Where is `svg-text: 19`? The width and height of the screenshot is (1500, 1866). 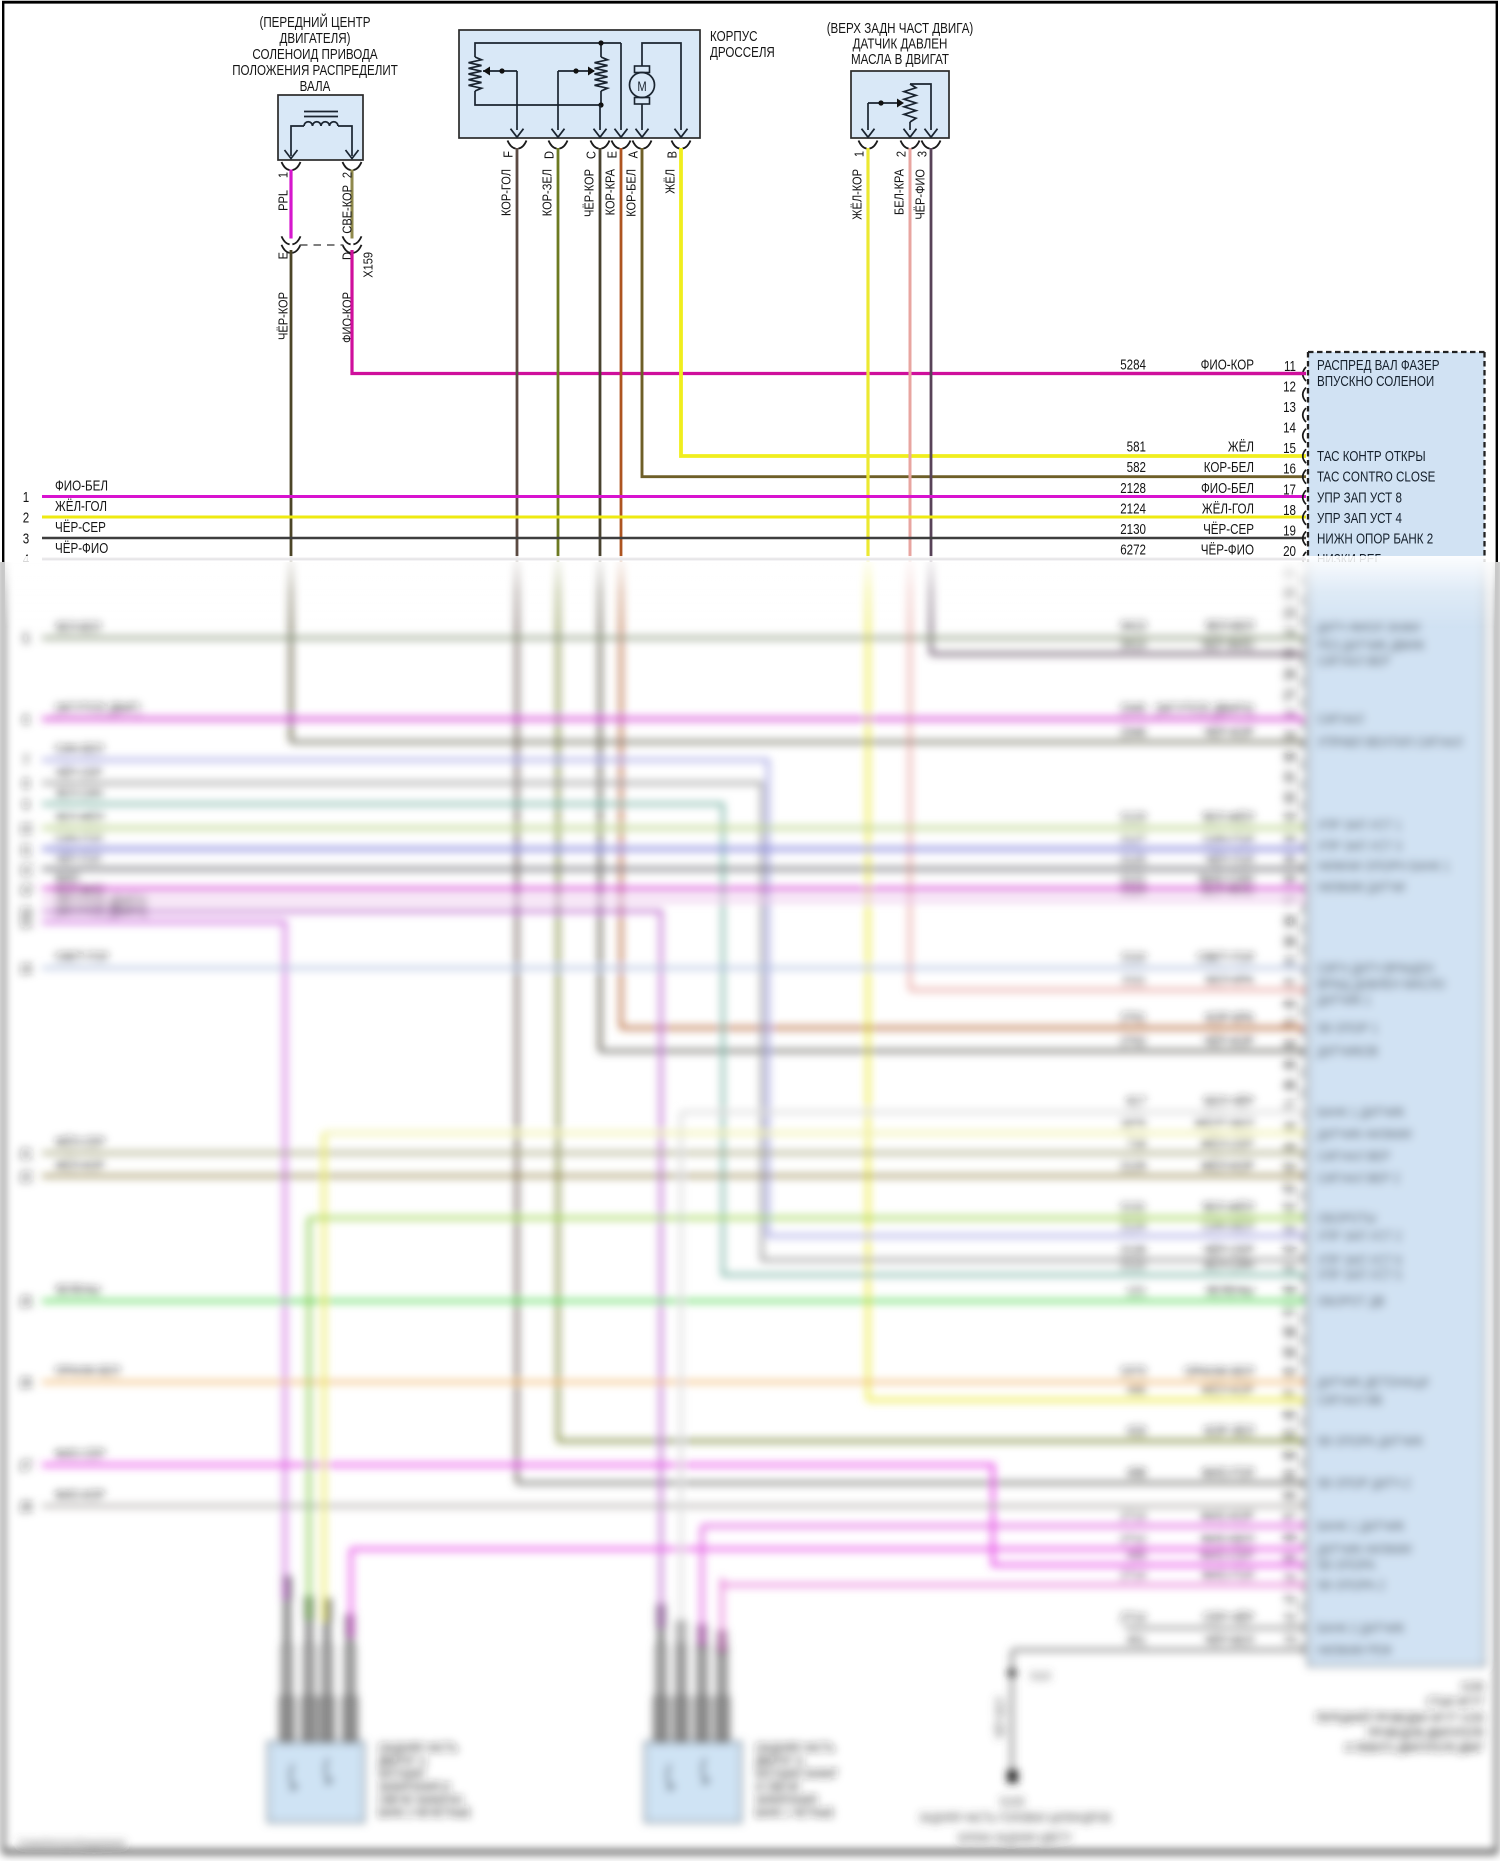
svg-text: 19 is located at coordinates (1289, 530).